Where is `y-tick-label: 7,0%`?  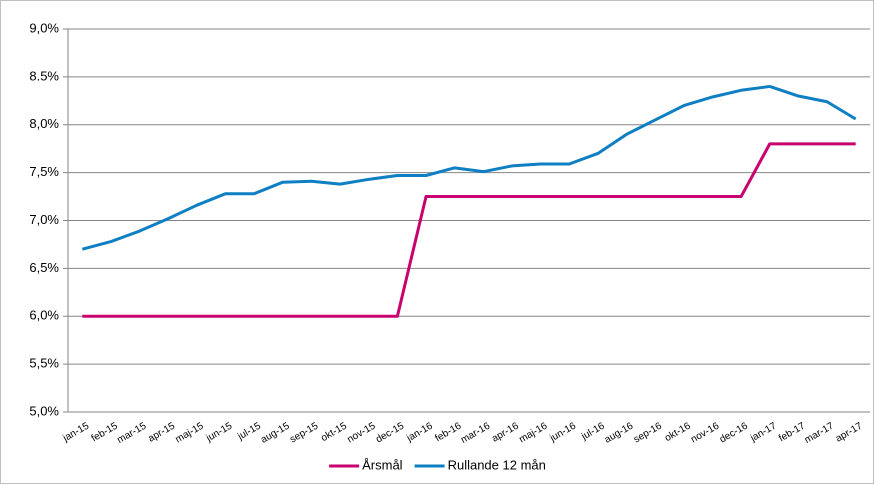
y-tick-label: 7,0% is located at coordinates (44, 219).